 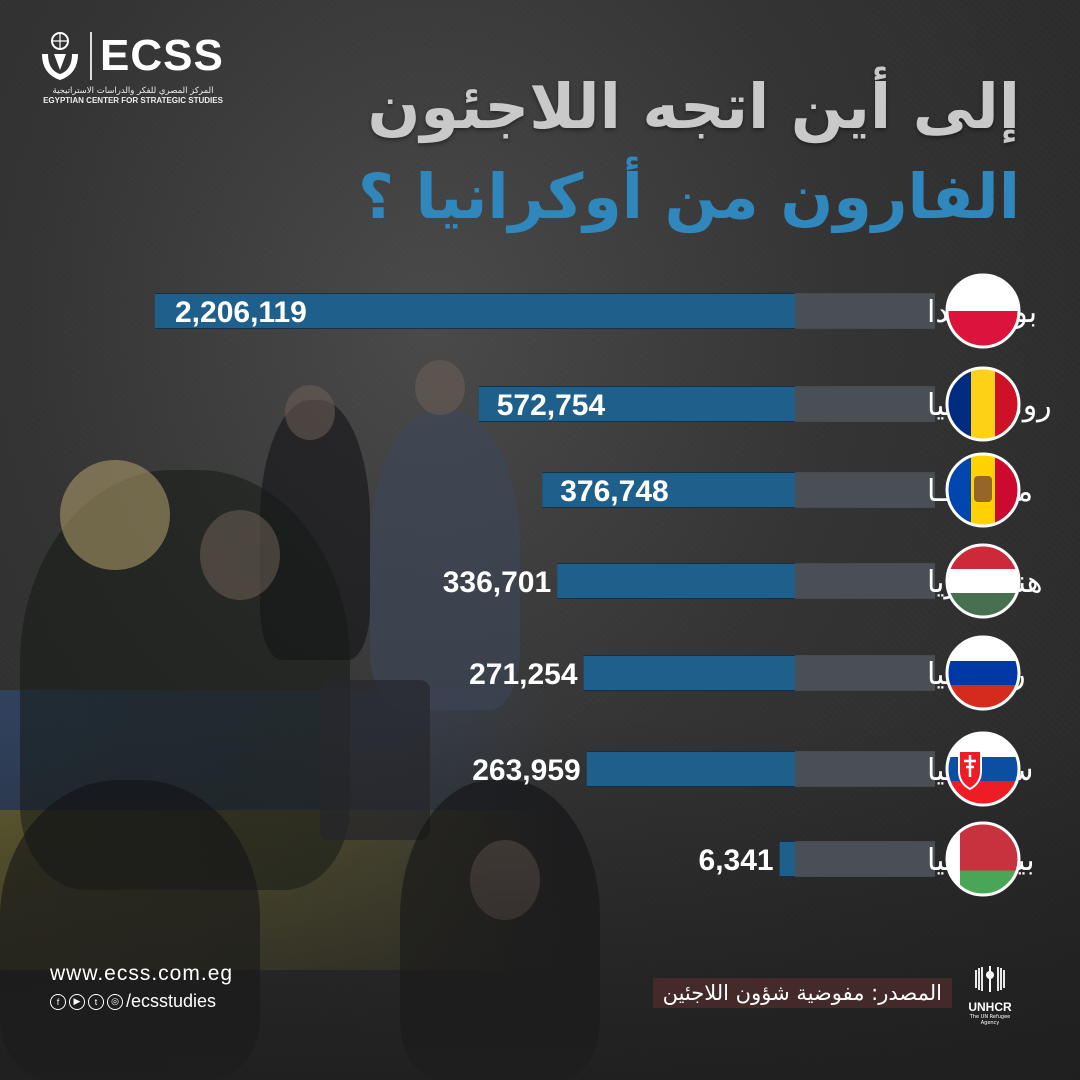 What do you see at coordinates (526, 770) in the screenshot?
I see `value-label: 263,959` at bounding box center [526, 770].